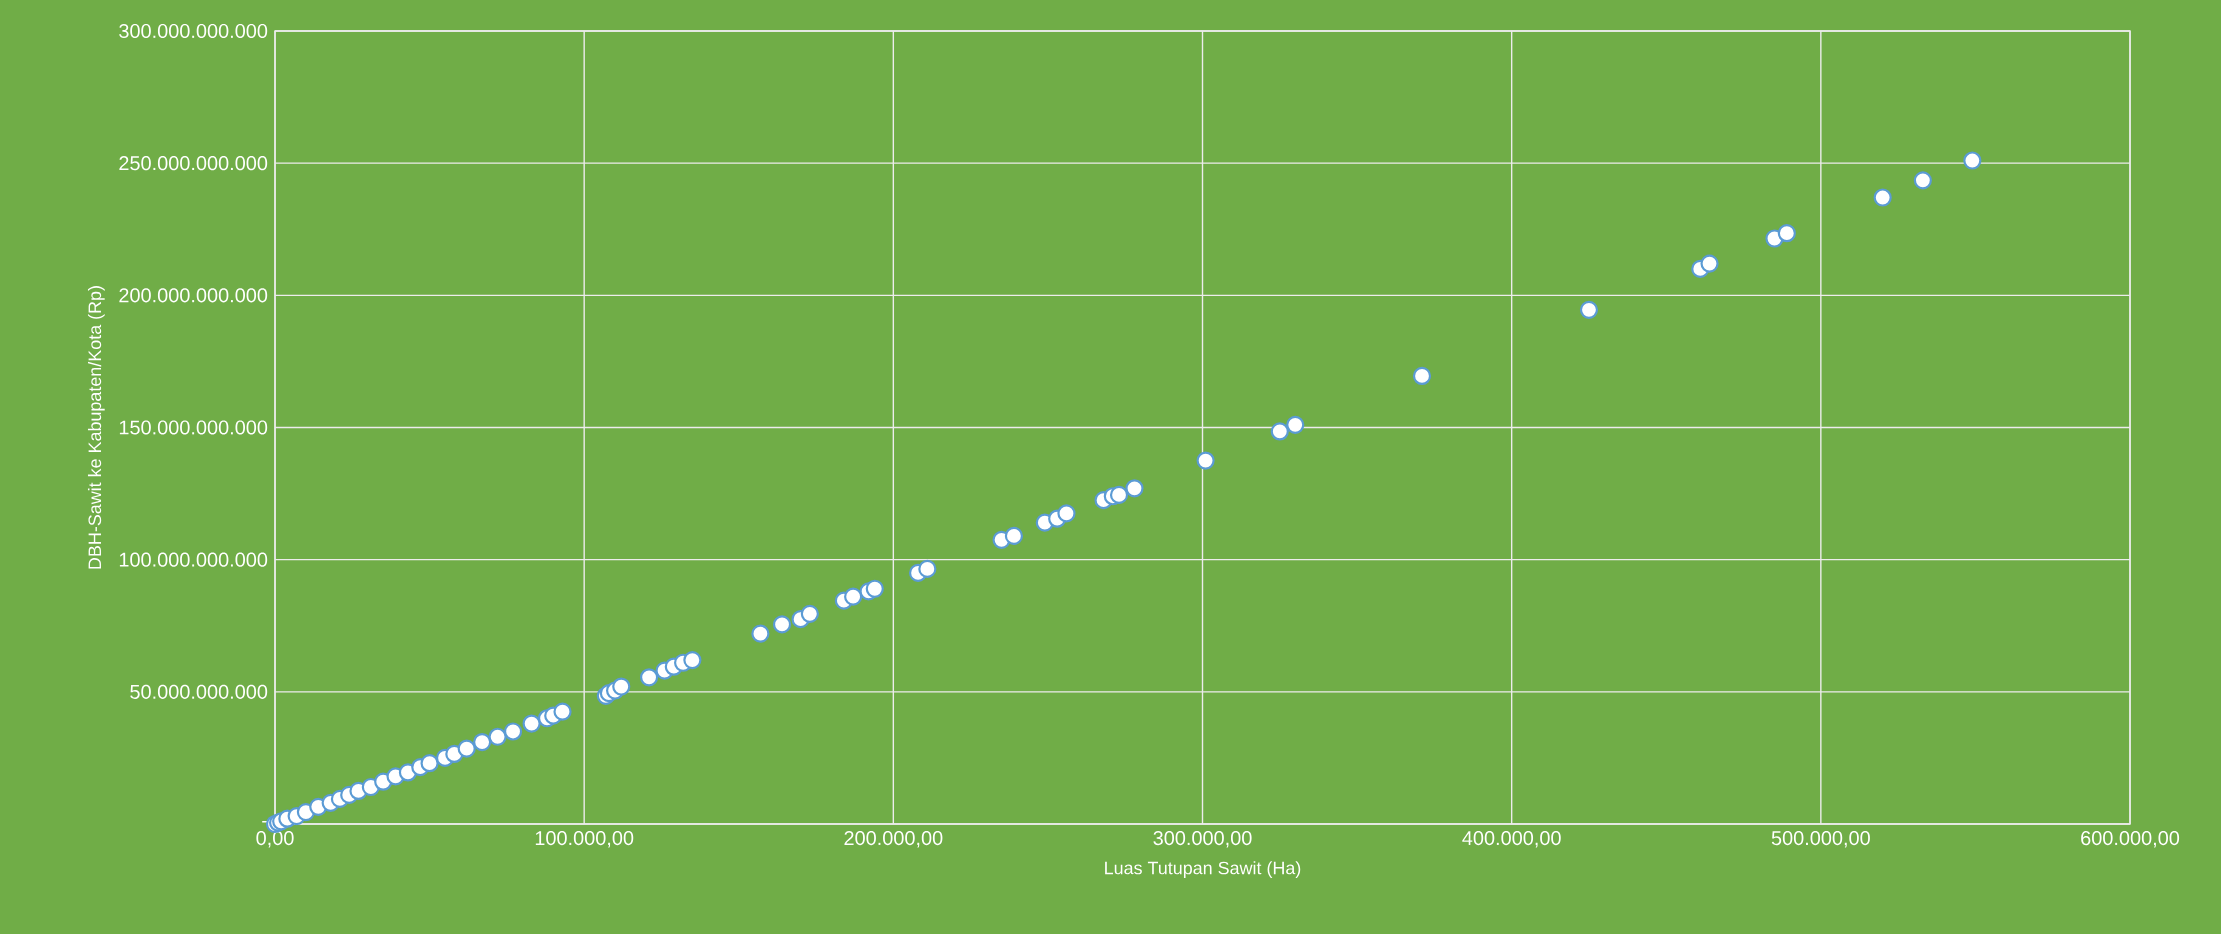 This screenshot has height=934, width=2221. I want to click on x-tick-label: 400.000,00, so click(1511, 839).